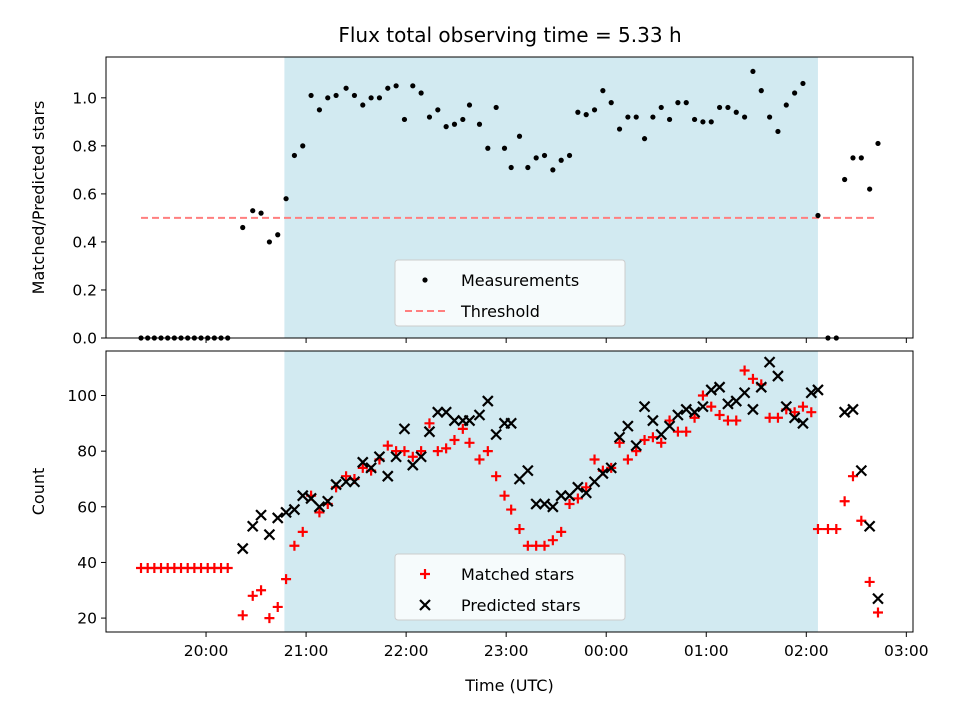 This screenshot has width=960, height=720. What do you see at coordinates (82, 396) in the screenshot?
I see `y-tick-label: 100` at bounding box center [82, 396].